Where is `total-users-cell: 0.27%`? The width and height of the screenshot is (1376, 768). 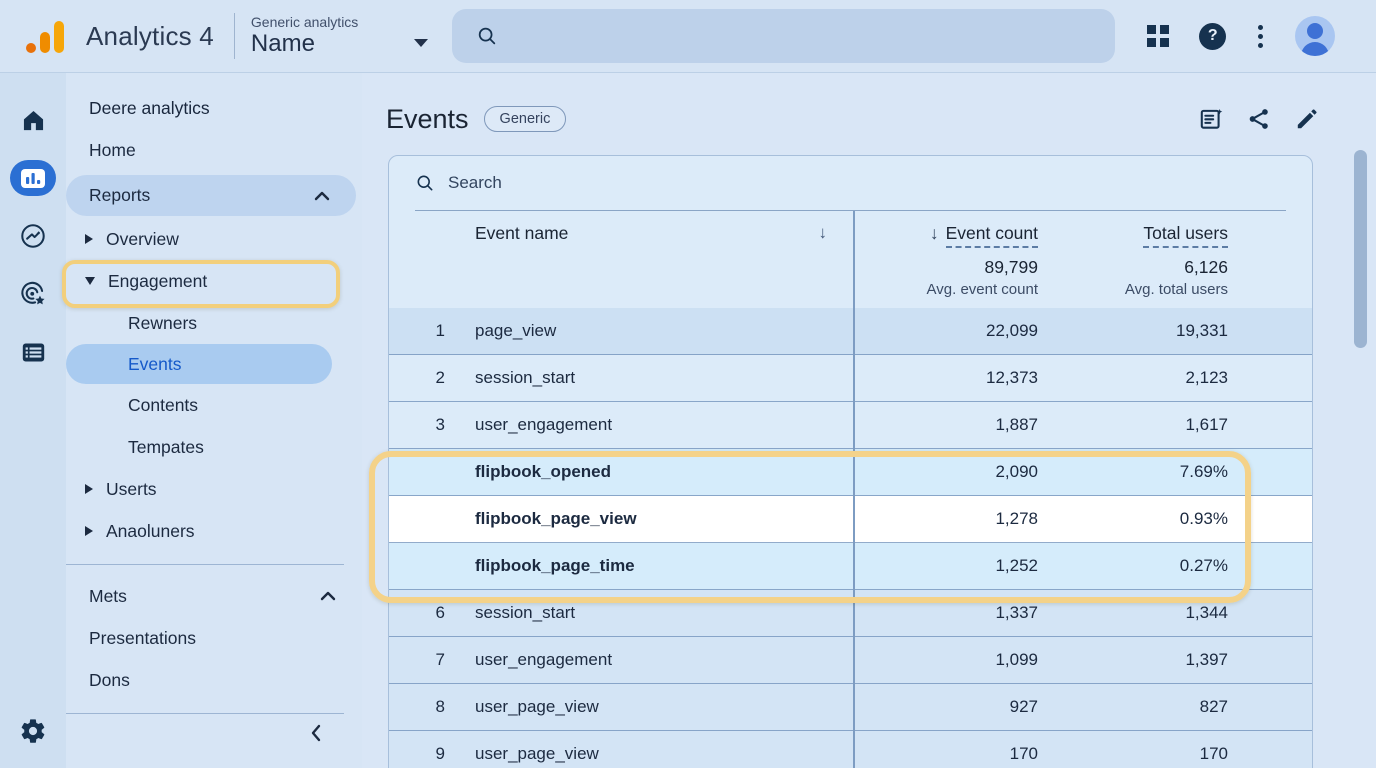 total-users-cell: 0.27% is located at coordinates (1203, 565).